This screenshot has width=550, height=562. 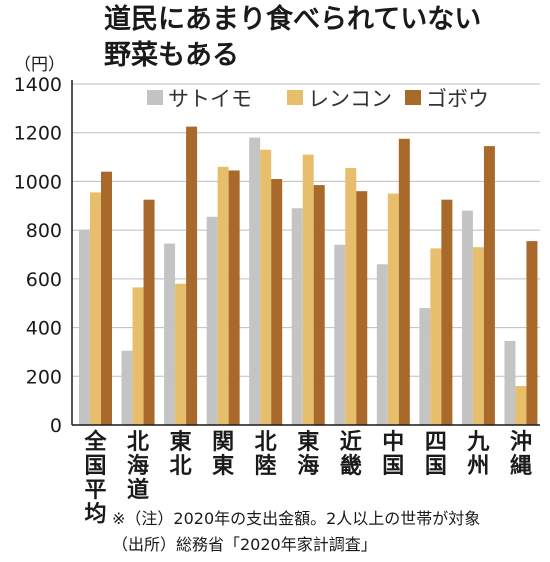 What do you see at coordinates (38, 182) in the screenshot?
I see `y-tick-label: 1000` at bounding box center [38, 182].